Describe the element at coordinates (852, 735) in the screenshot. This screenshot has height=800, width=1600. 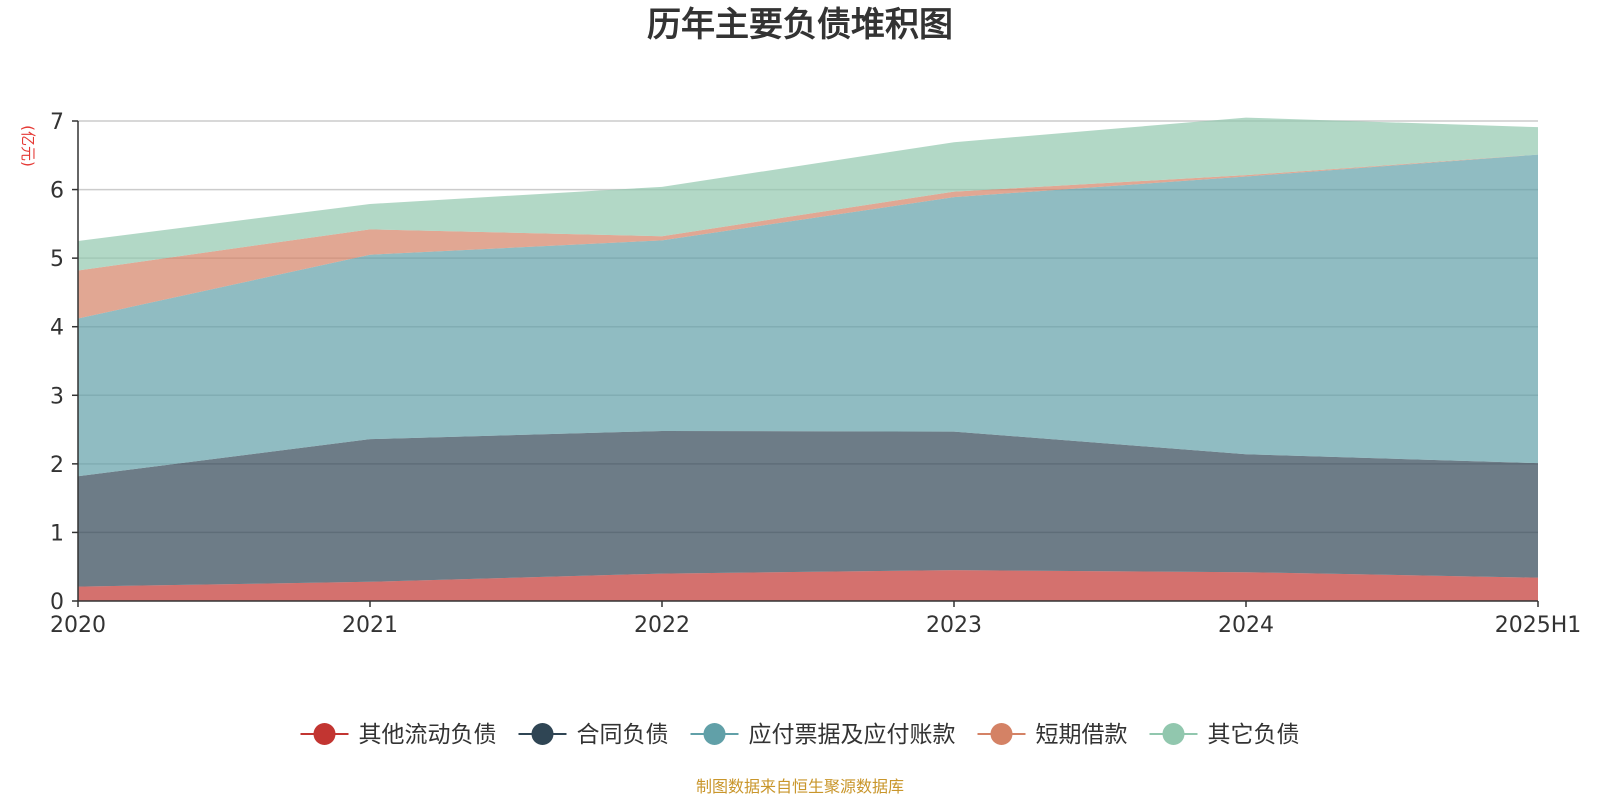
I see `legend-label: 应付票据及应付账款` at that location.